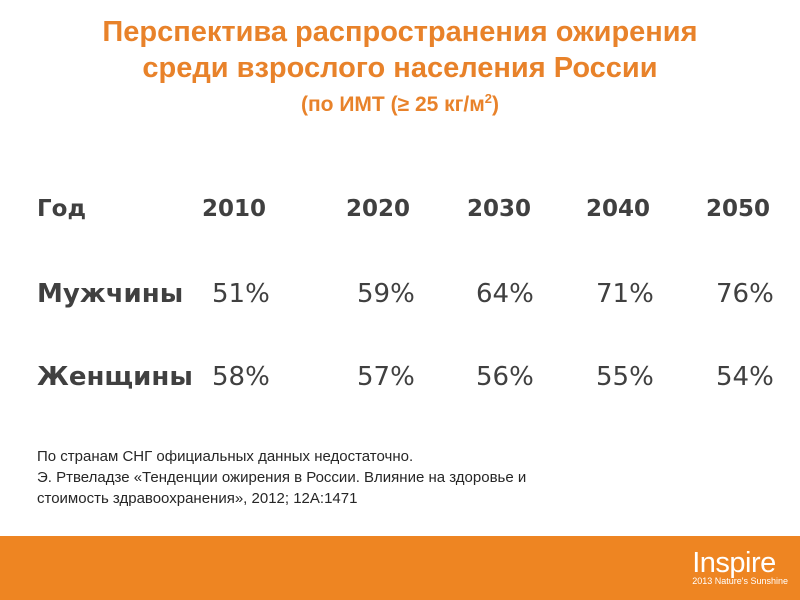 The height and width of the screenshot is (600, 800). What do you see at coordinates (241, 377) in the screenshot?
I see `row-value: 58%` at bounding box center [241, 377].